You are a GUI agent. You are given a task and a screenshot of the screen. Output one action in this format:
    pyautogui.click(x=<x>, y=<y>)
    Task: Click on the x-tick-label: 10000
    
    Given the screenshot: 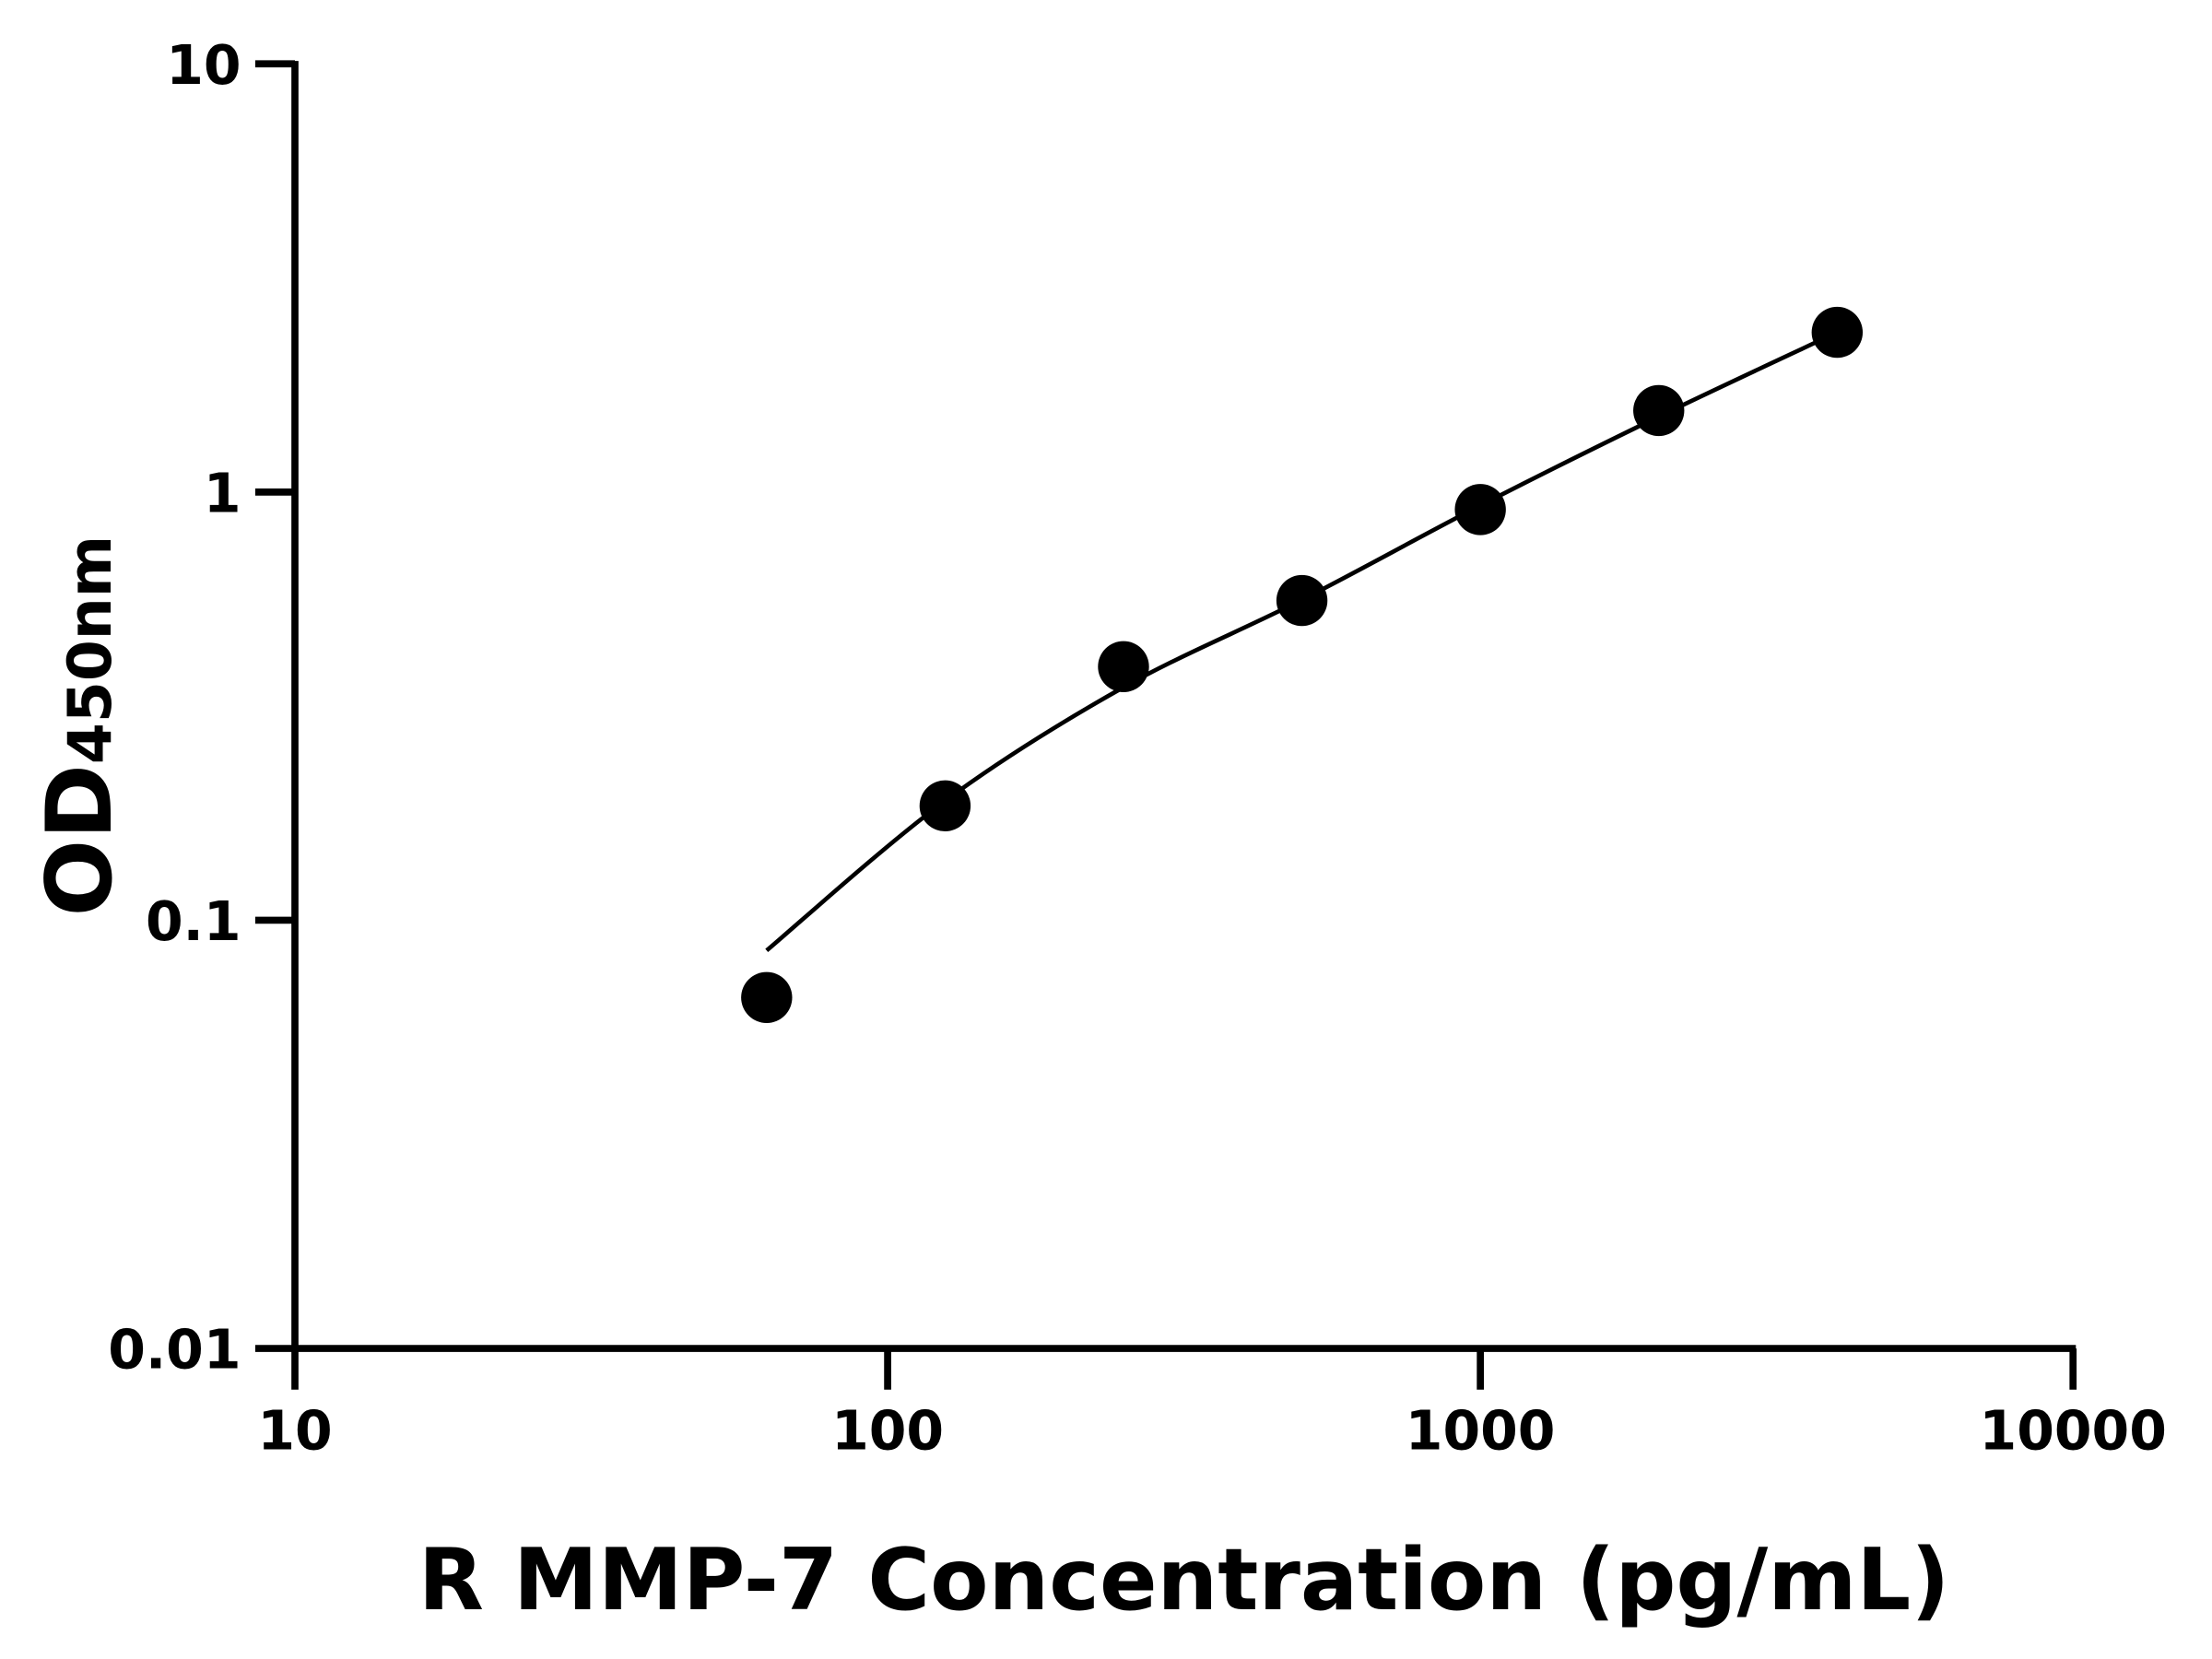 What is the action you would take?
    pyautogui.click(x=2073, y=1430)
    